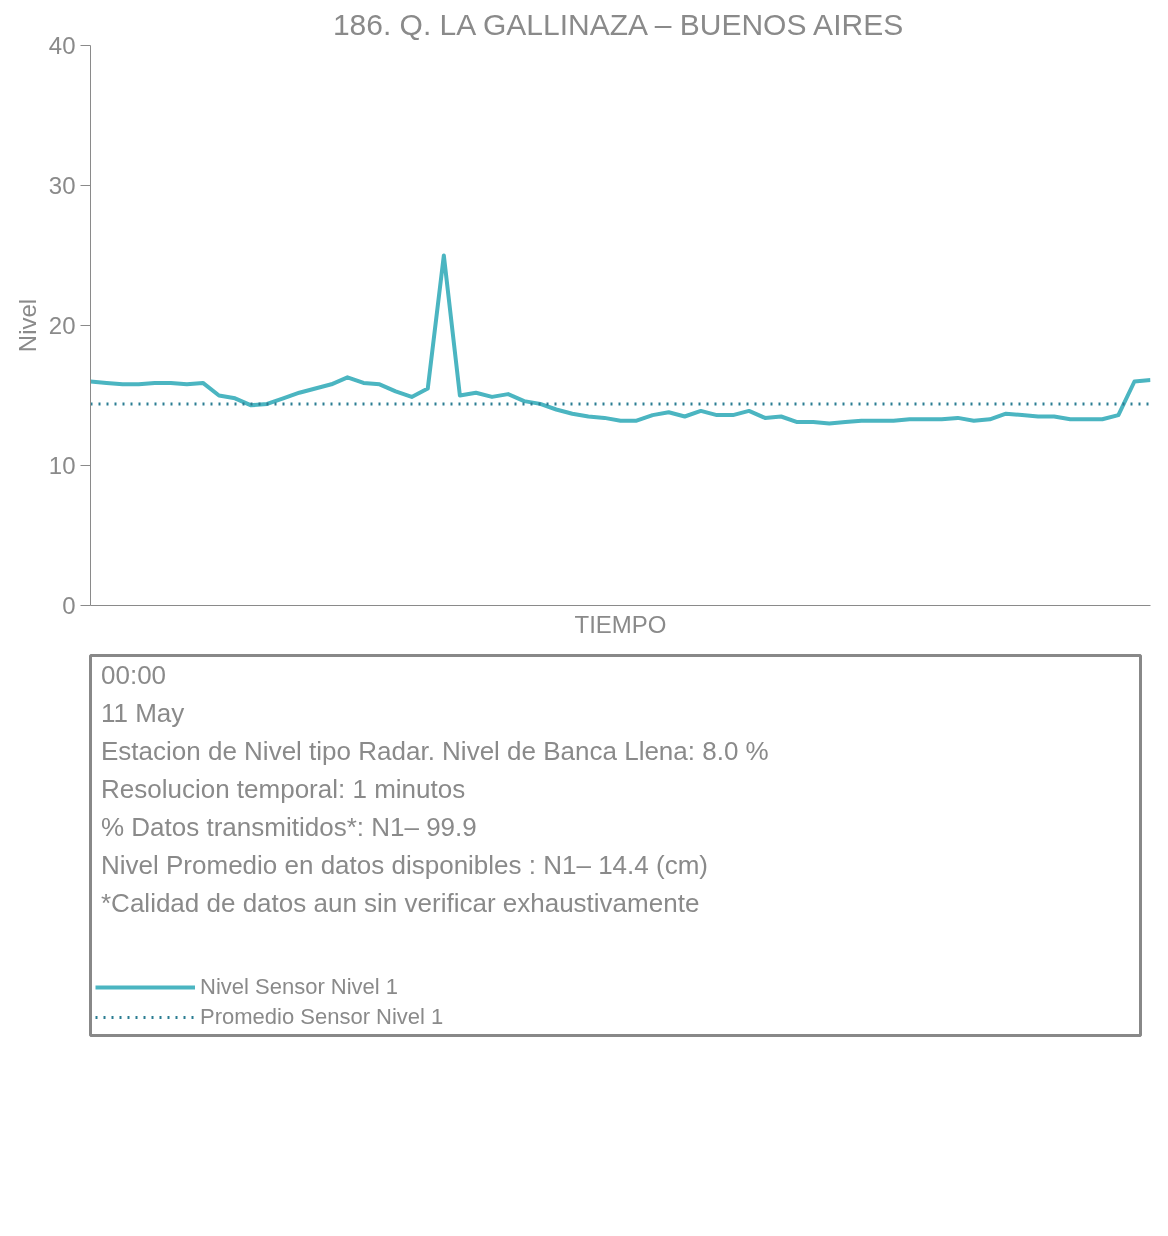 This screenshot has width=1168, height=1236. What do you see at coordinates (143, 712) in the screenshot?
I see `text: 11 May` at bounding box center [143, 712].